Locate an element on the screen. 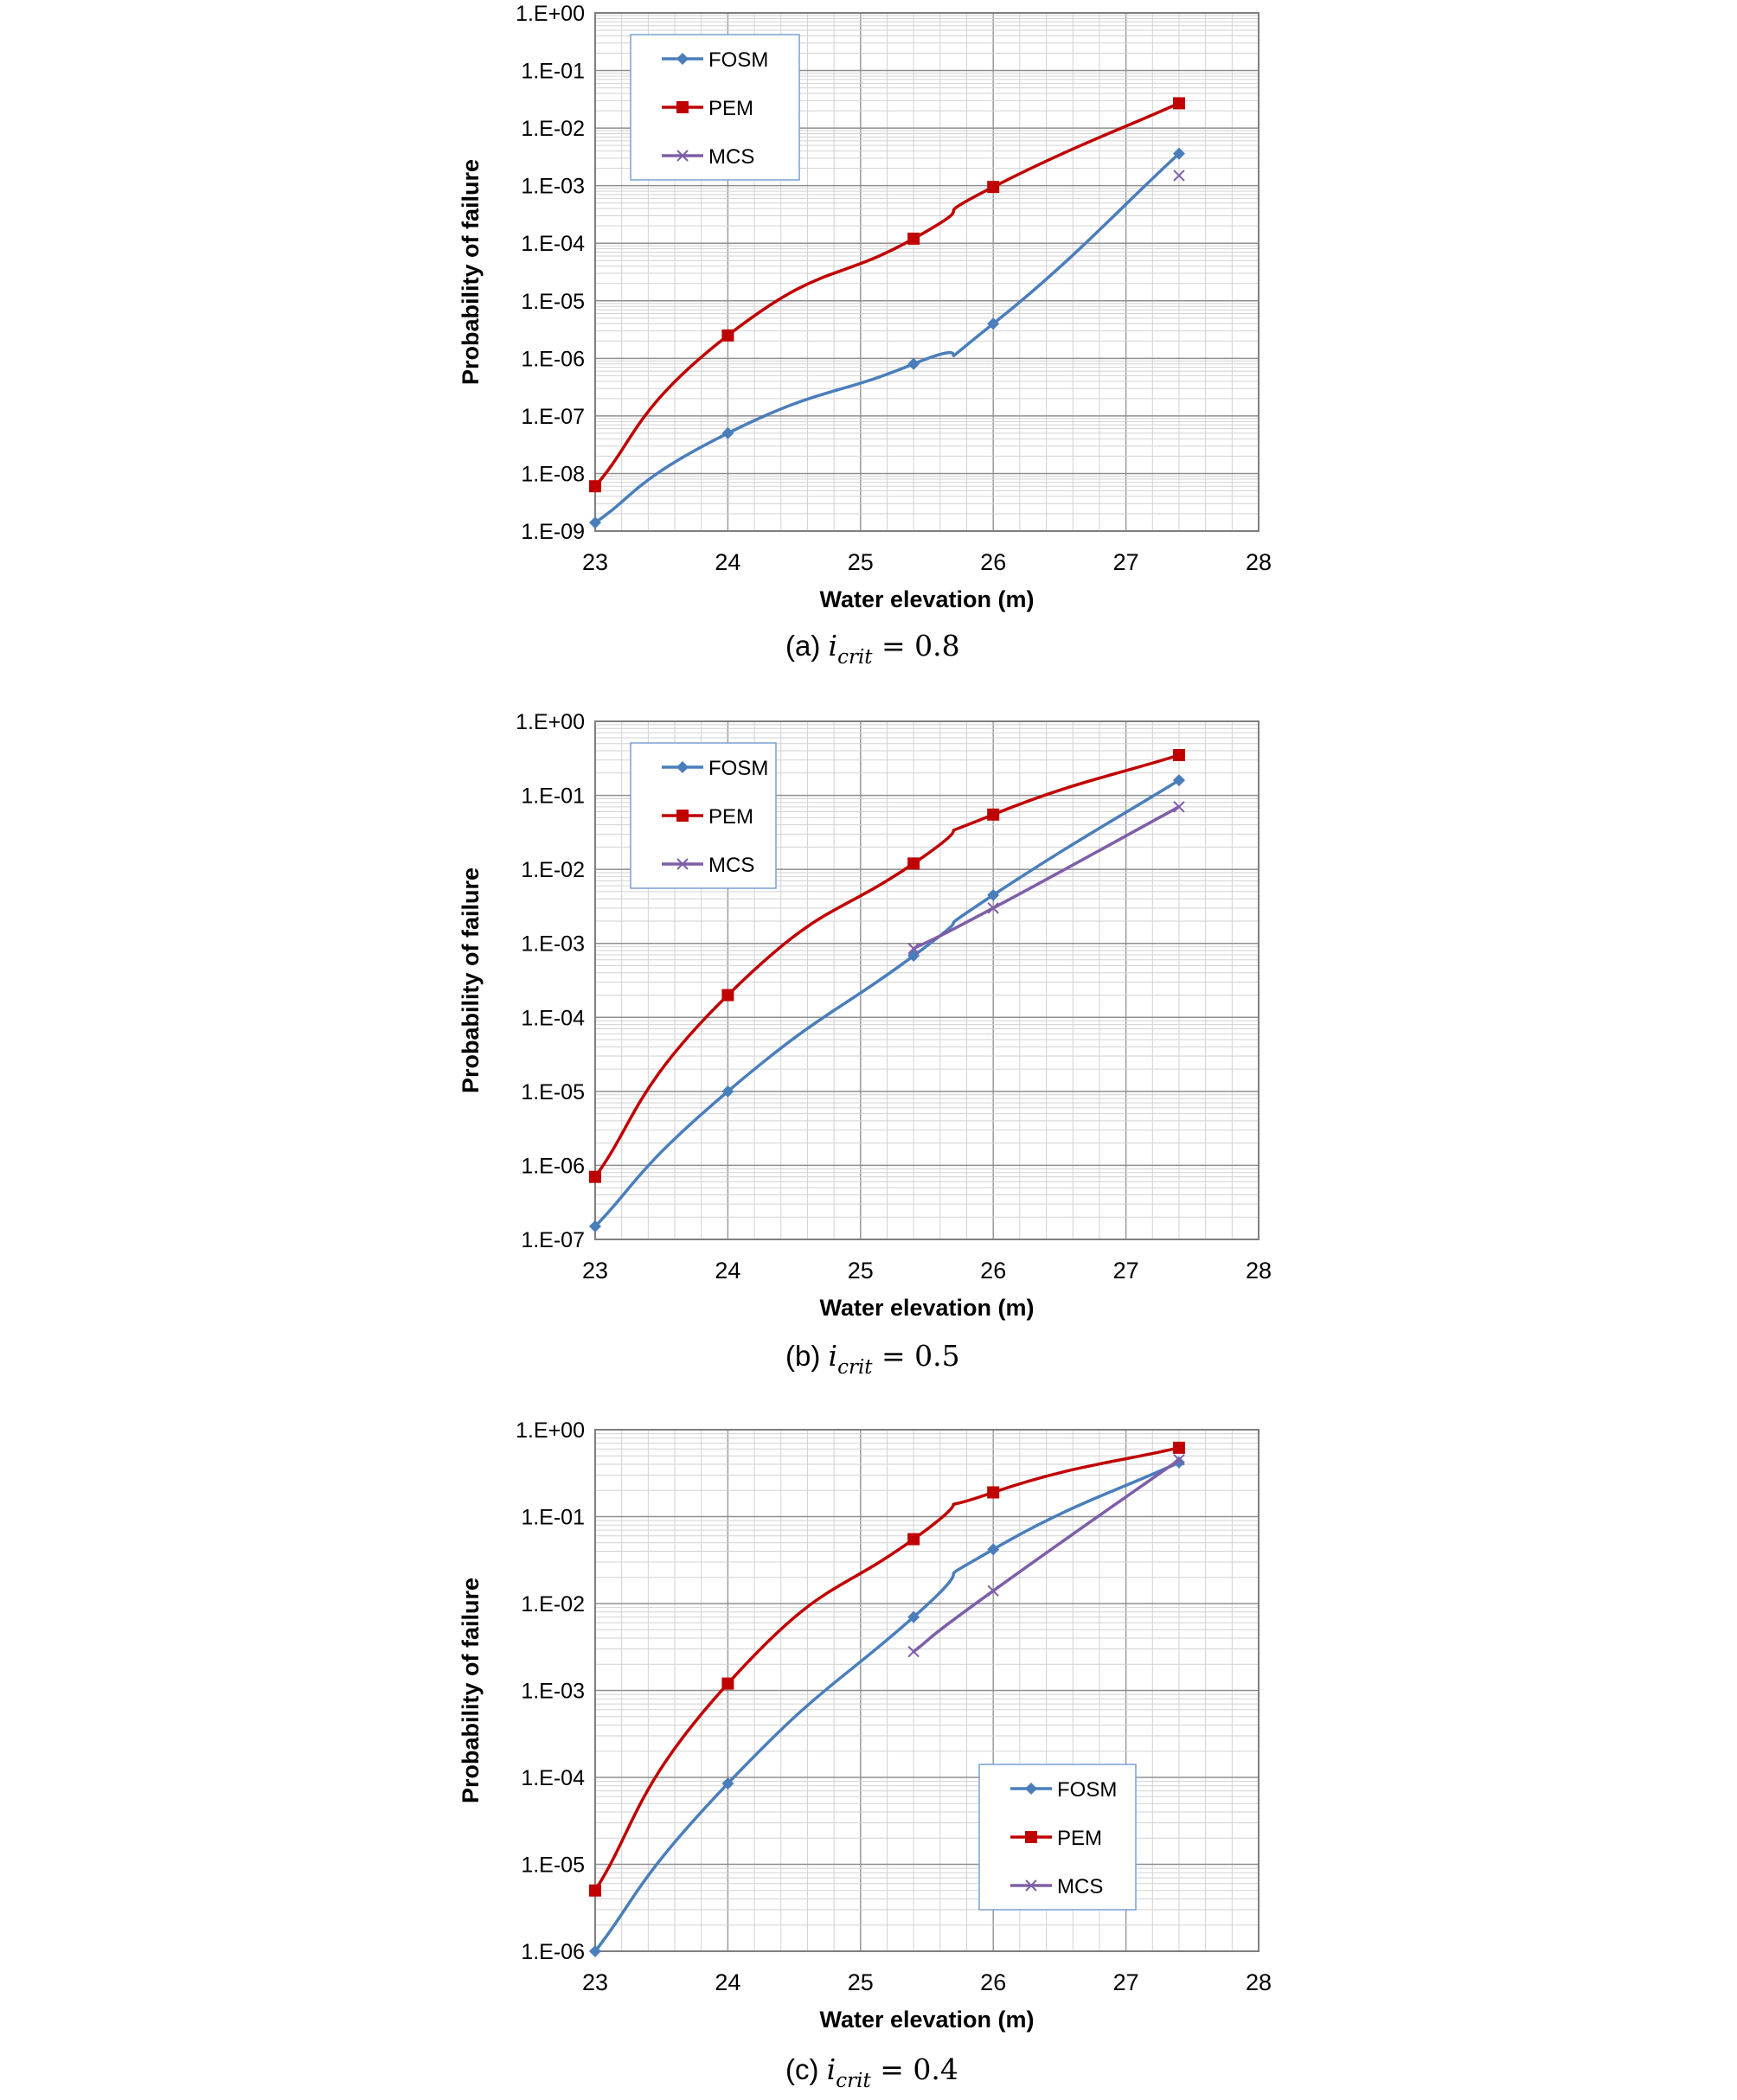 This screenshot has height=2100, width=1737. caption-value: = 0.8 is located at coordinates (916, 646).